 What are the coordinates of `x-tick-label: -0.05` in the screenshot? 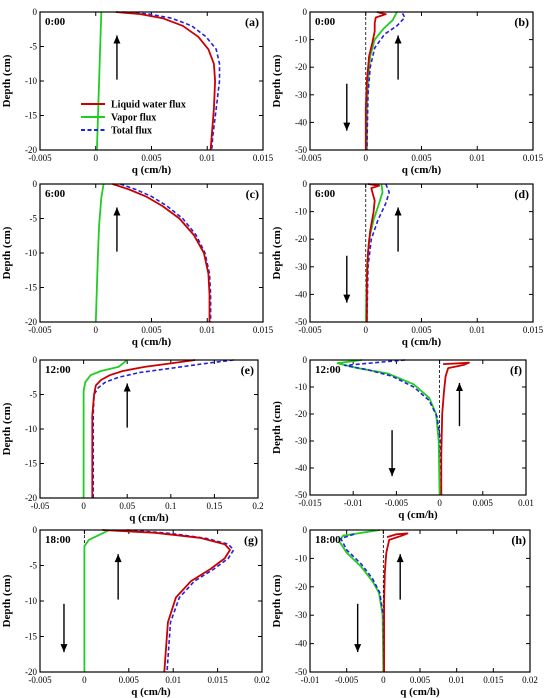 It's located at (40, 506).